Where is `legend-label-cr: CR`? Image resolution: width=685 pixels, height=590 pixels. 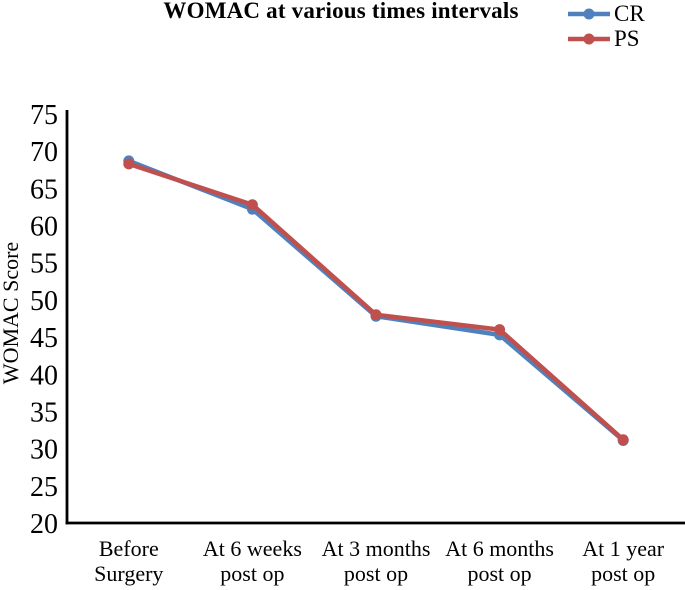 legend-label-cr: CR is located at coordinates (629, 13).